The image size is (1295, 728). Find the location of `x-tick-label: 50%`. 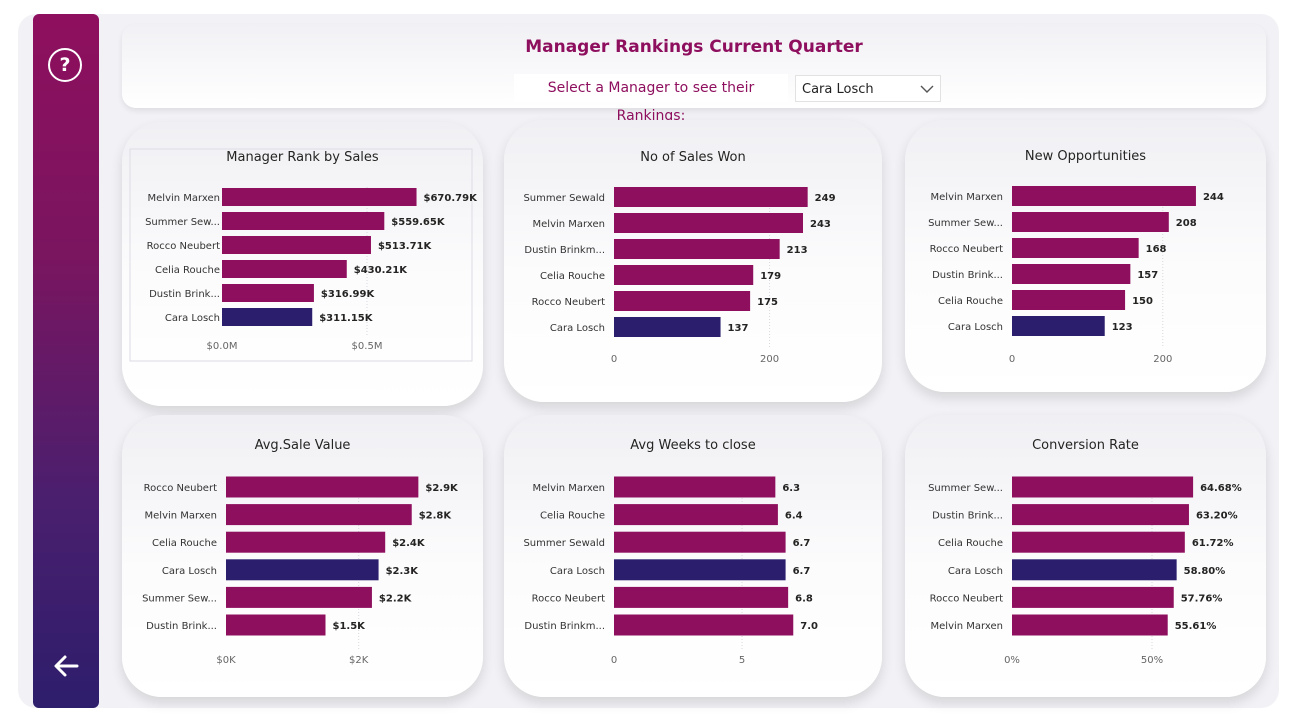

x-tick-label: 50% is located at coordinates (1152, 660).